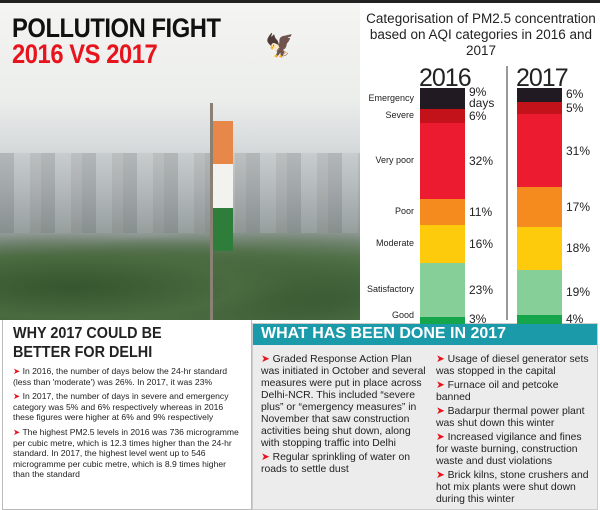 This screenshot has height=510, width=600. Describe the element at coordinates (211, 211) in the screenshot. I see `flag-pole` at that location.